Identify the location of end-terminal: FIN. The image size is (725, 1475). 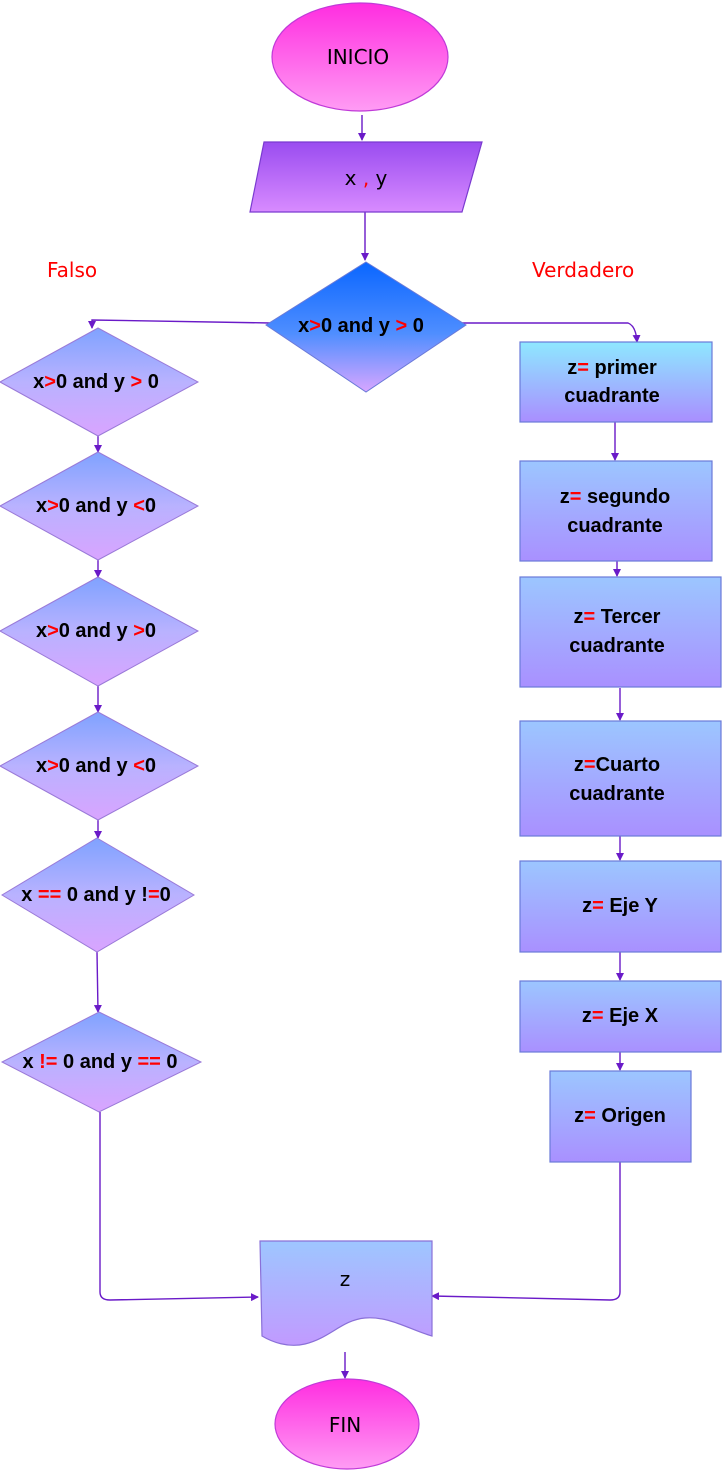
(347, 1424).